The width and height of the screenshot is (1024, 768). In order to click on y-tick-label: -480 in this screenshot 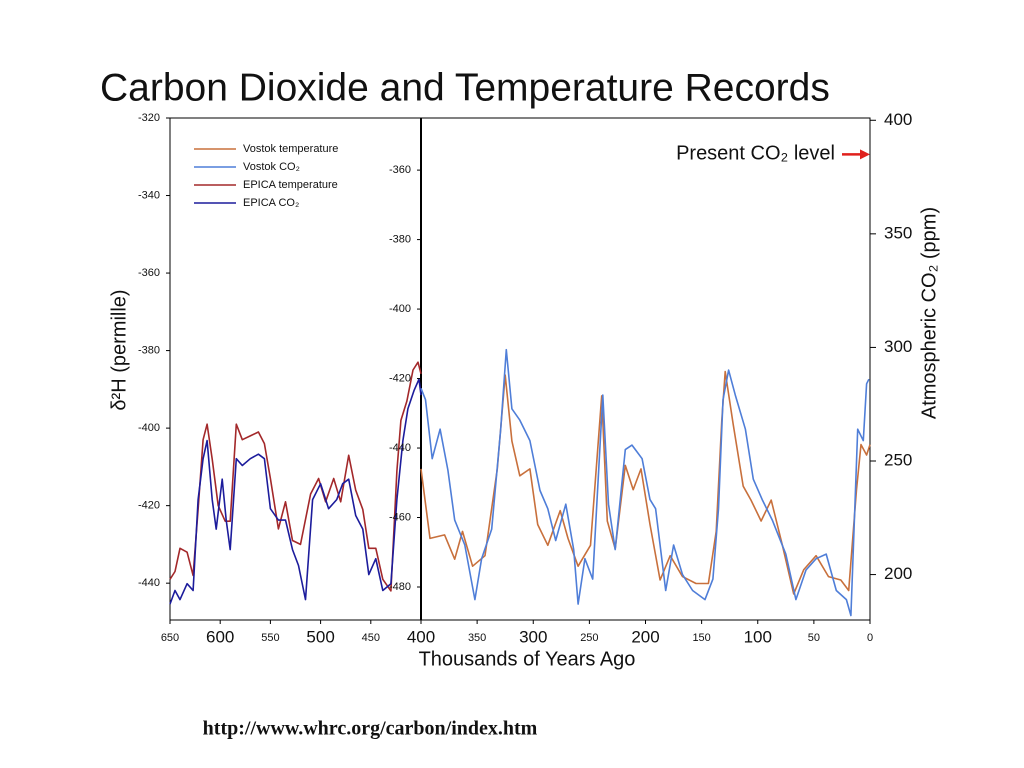, I will do `click(400, 587)`.